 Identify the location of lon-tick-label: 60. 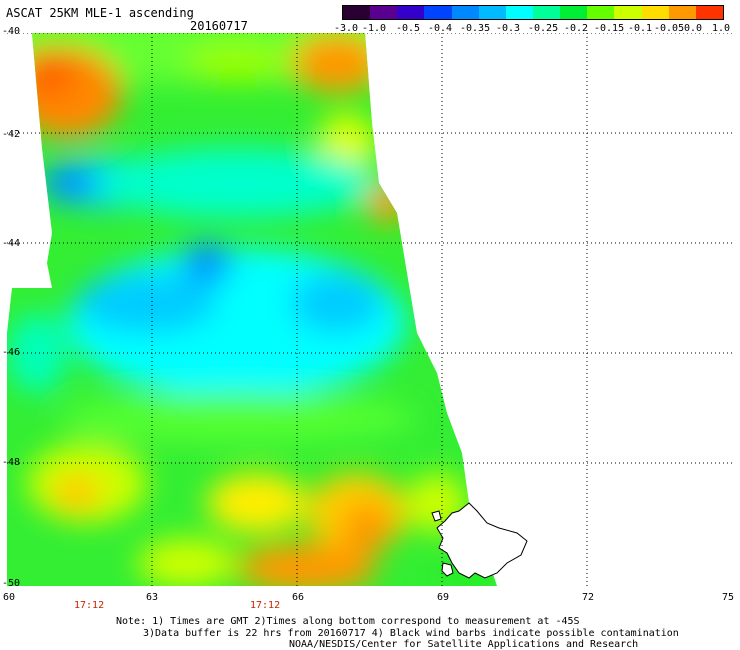
(9, 597).